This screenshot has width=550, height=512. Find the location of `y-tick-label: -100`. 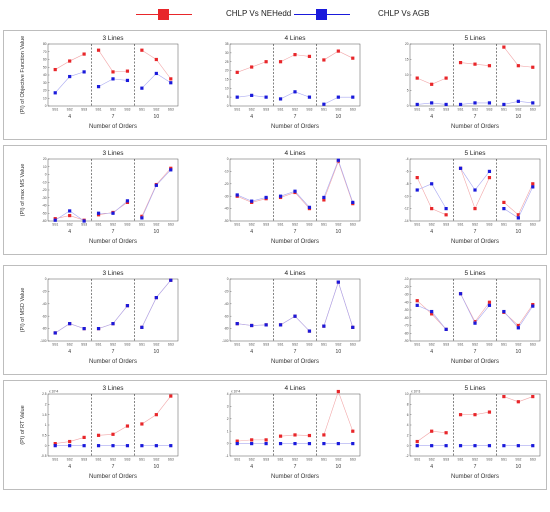

y-tick-label: -100 is located at coordinates (43, 341).